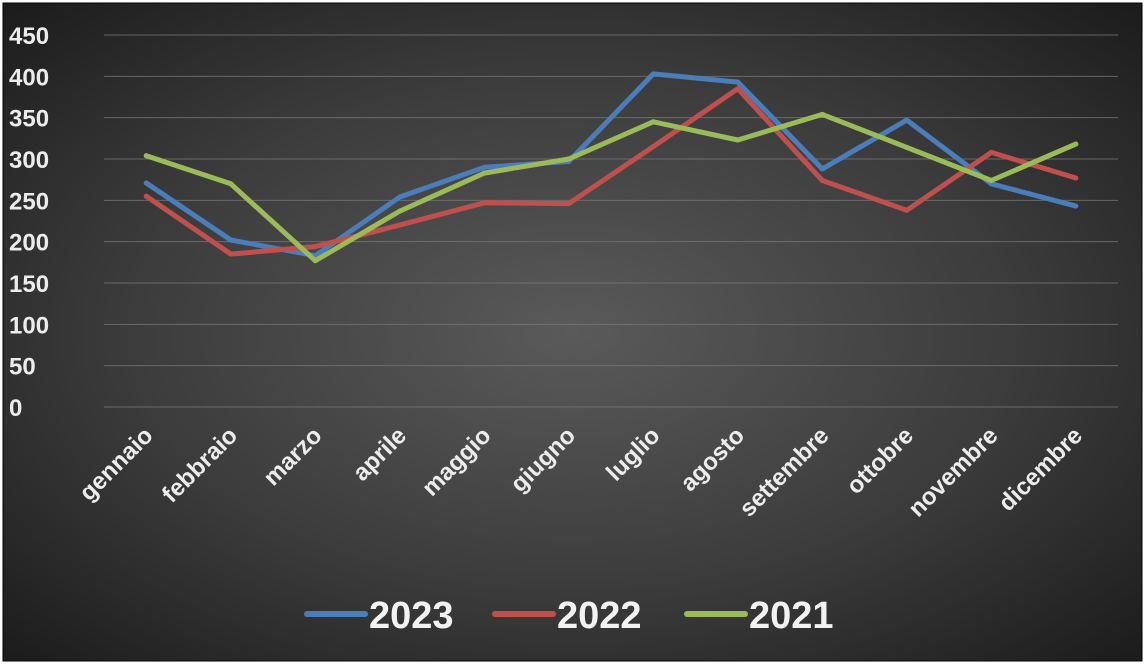 This screenshot has height=664, width=1145. I want to click on legend: 2023 2022 2021, so click(569, 616).